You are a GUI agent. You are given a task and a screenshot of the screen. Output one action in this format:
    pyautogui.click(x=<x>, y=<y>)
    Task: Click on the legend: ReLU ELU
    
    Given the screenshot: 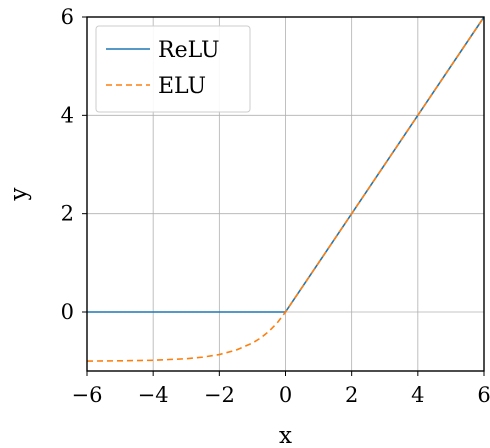 What is the action you would take?
    pyautogui.click(x=173, y=69)
    